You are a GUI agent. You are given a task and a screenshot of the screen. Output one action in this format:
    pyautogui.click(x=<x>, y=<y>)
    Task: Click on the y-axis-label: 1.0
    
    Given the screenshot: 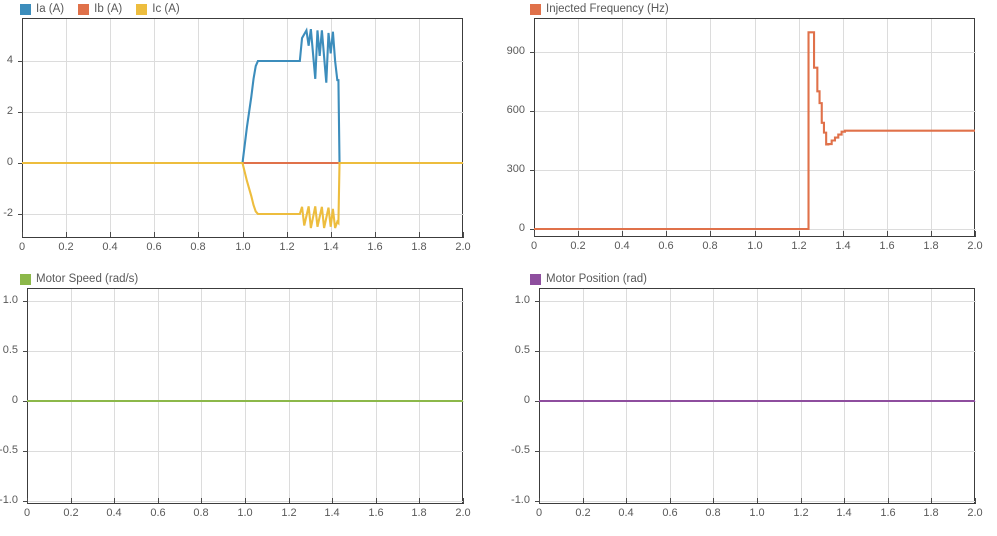 What is the action you would take?
    pyautogui.click(x=522, y=300)
    